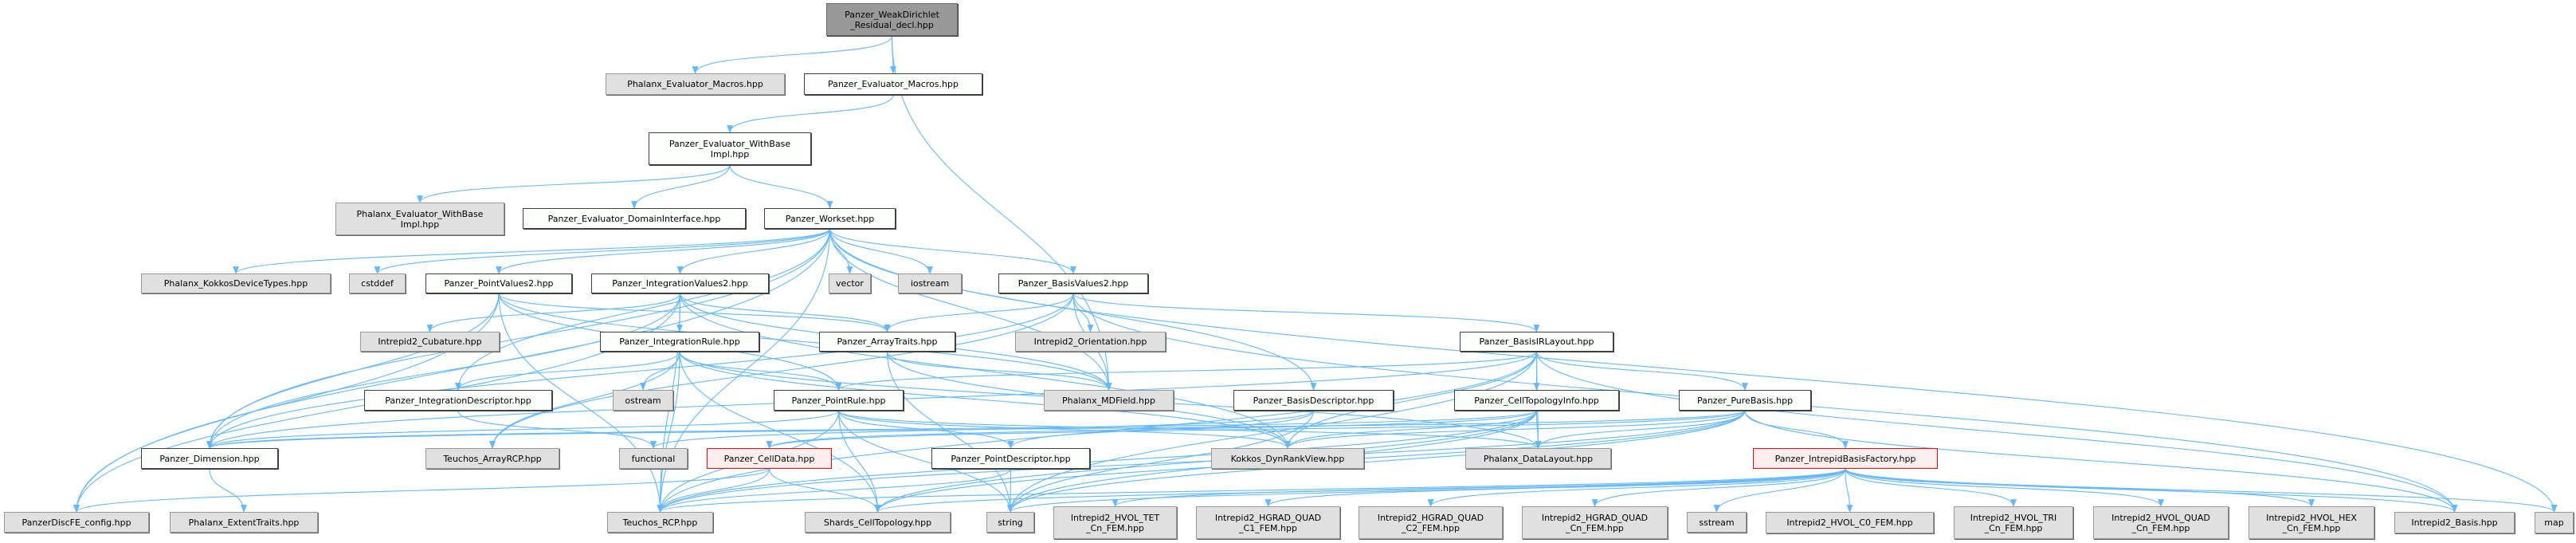 This screenshot has height=543, width=2576. I want to click on edge-intDesc-to-functional, so click(557, 429).